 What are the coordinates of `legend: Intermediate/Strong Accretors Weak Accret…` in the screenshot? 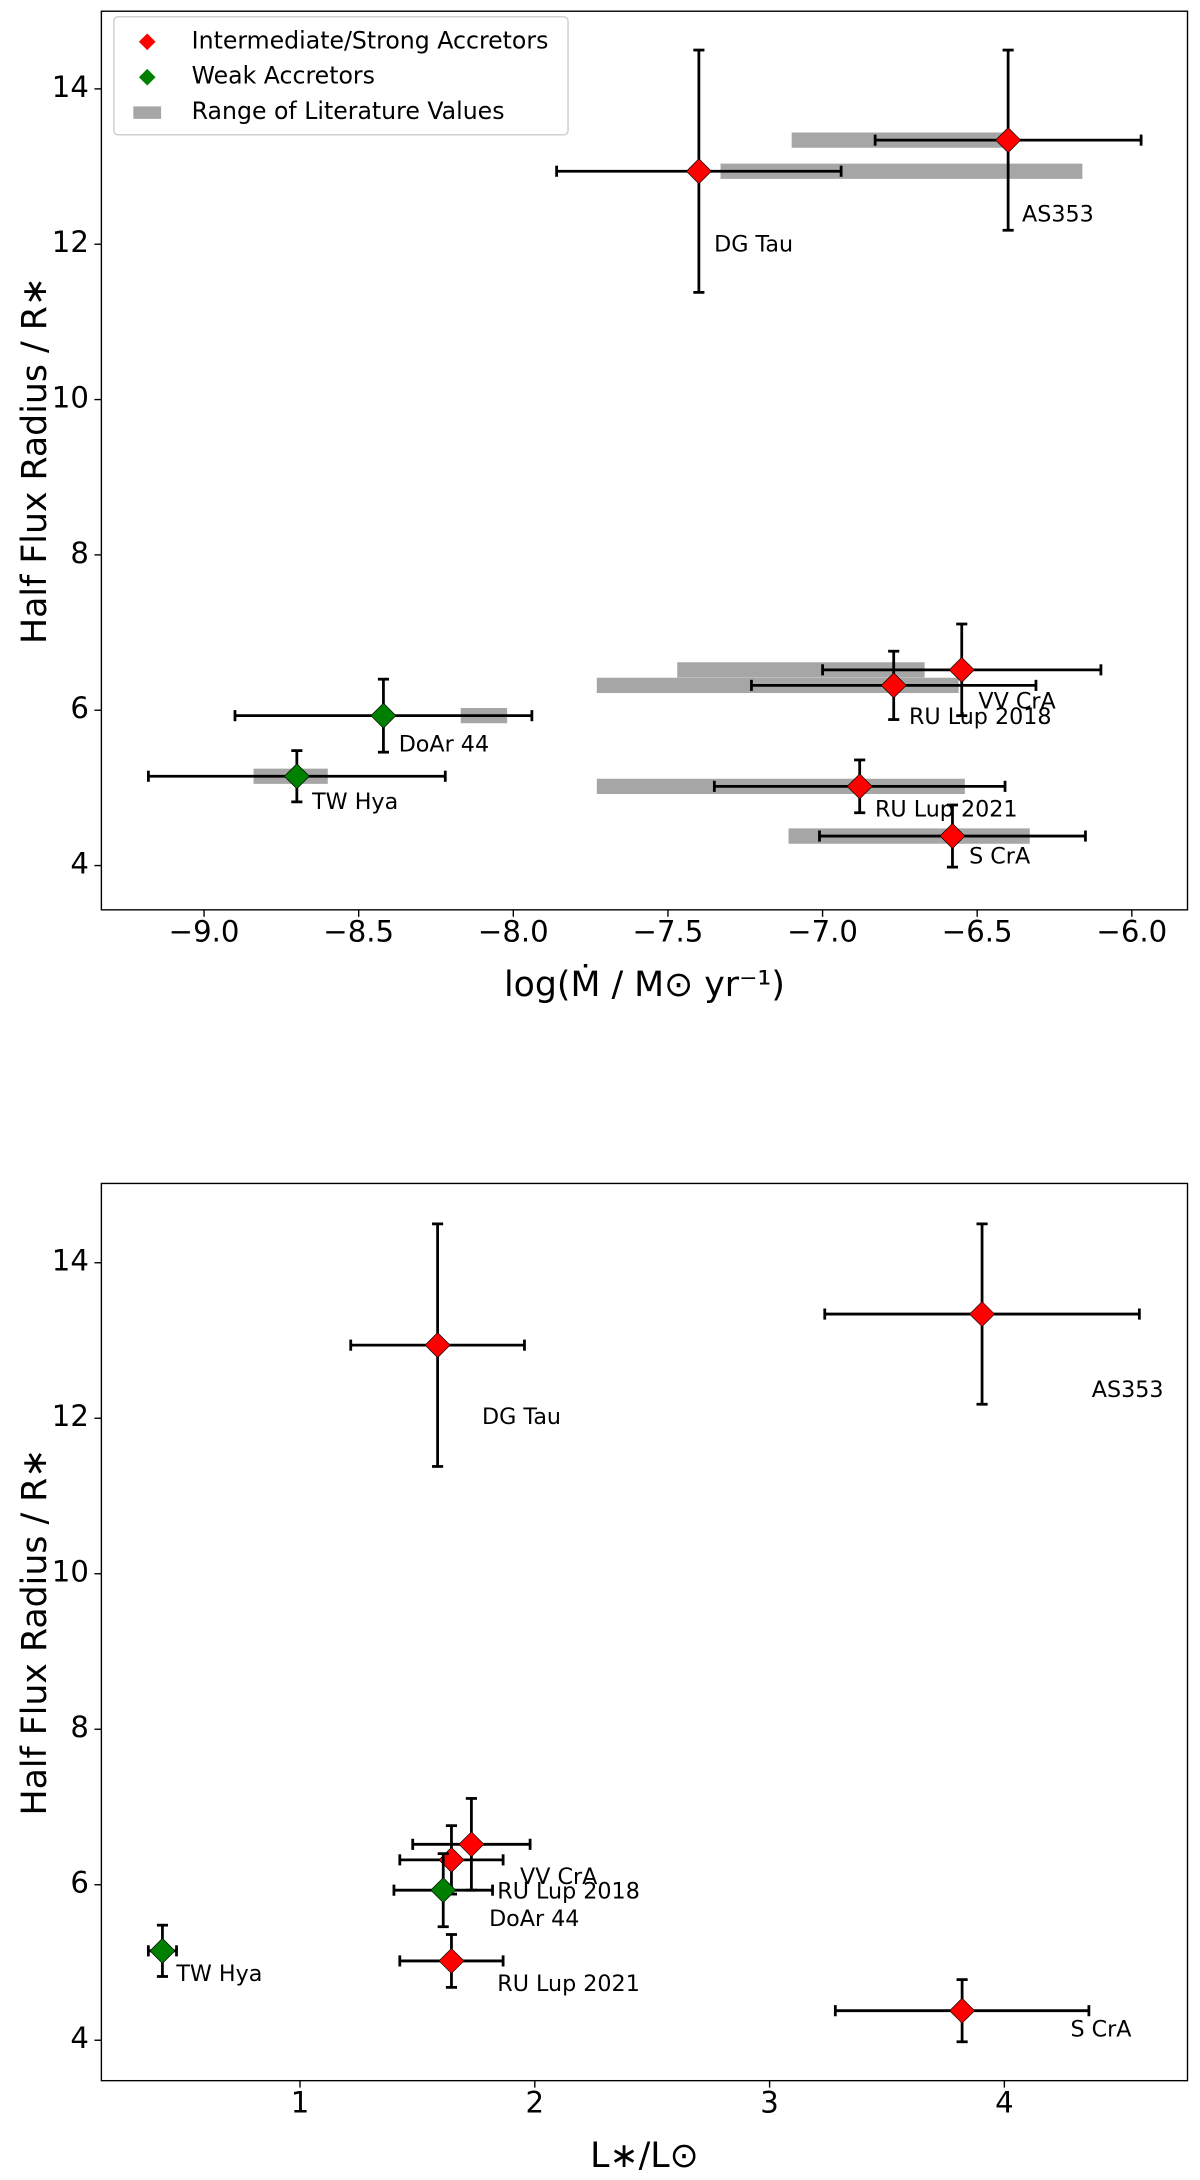 It's located at (341, 76).